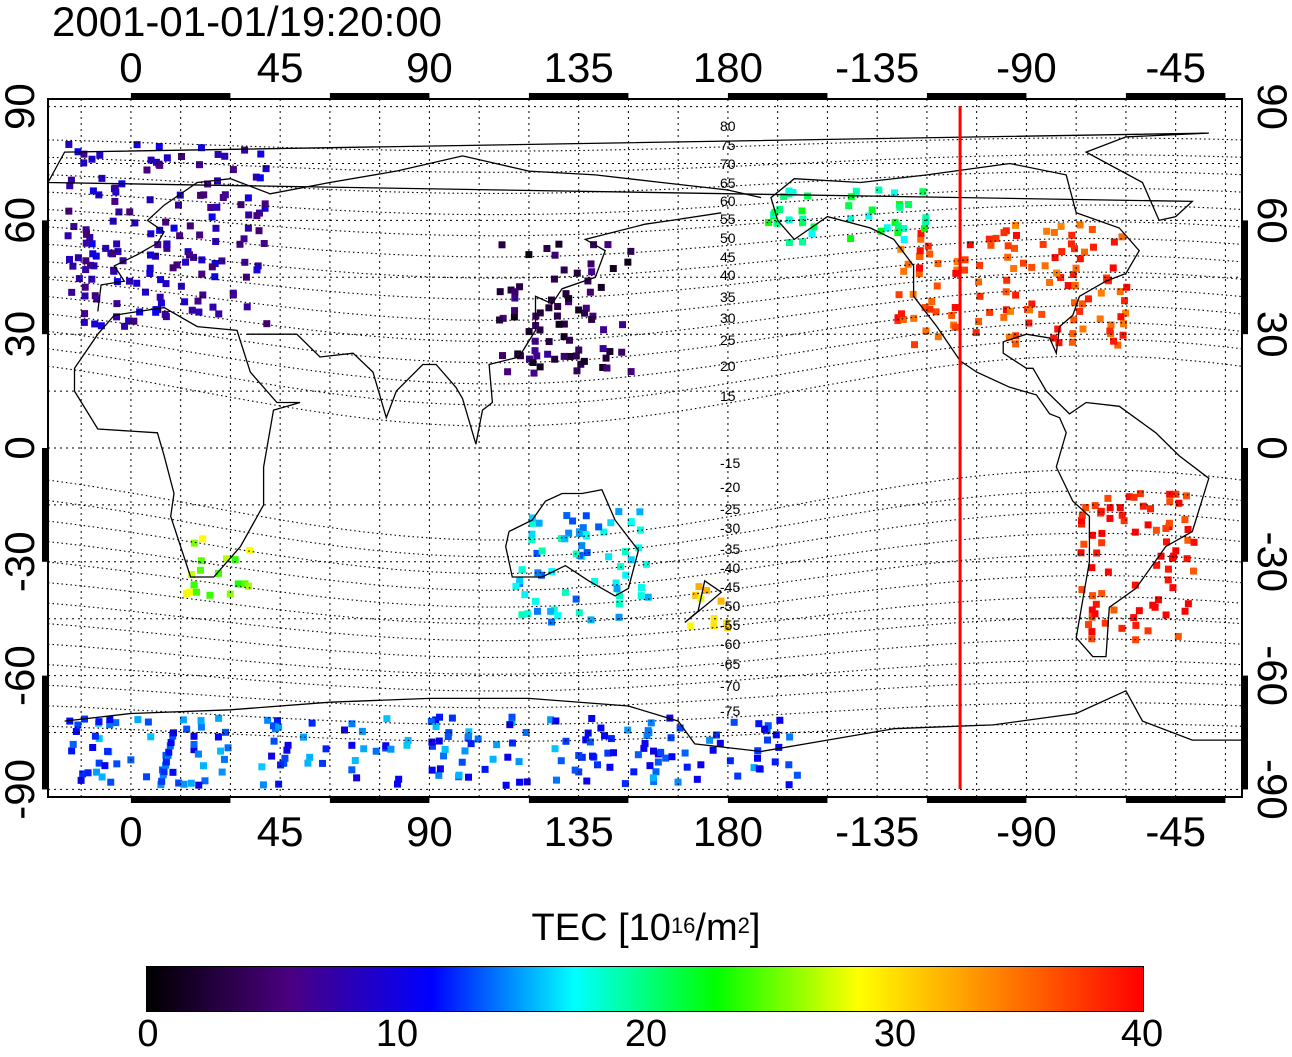 The width and height of the screenshot is (1292, 1057). What do you see at coordinates (1245, 732) in the screenshot?
I see `frame-tick-right` at bounding box center [1245, 732].